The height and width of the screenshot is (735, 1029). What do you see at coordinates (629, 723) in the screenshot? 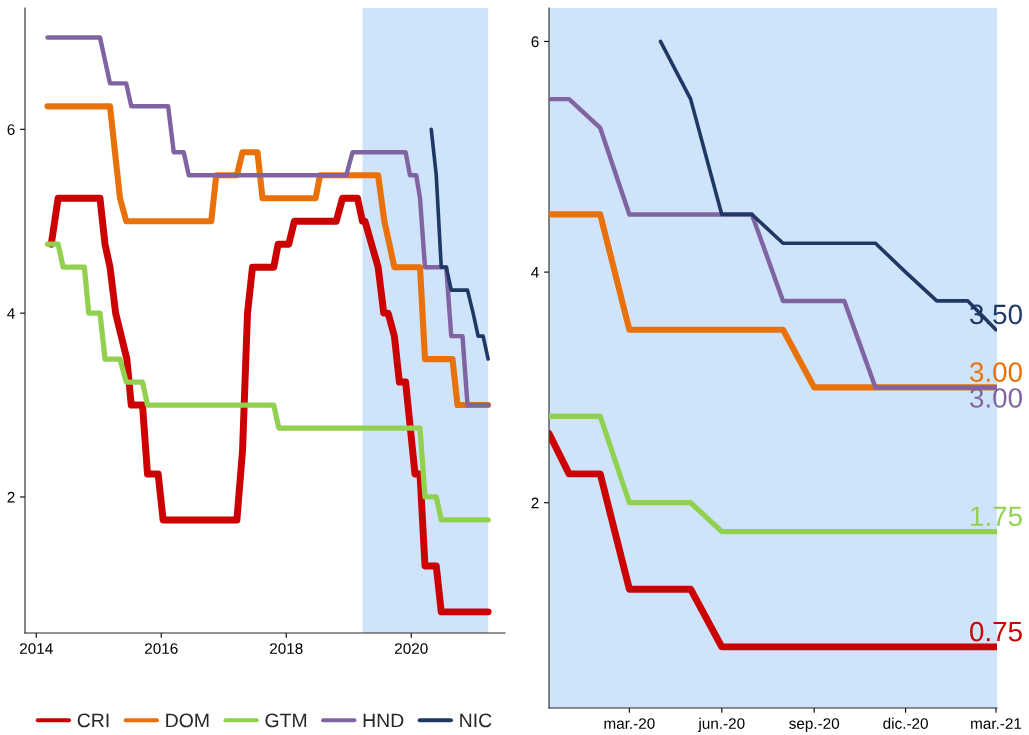
I see `x-tick-label: mar.-20` at bounding box center [629, 723].